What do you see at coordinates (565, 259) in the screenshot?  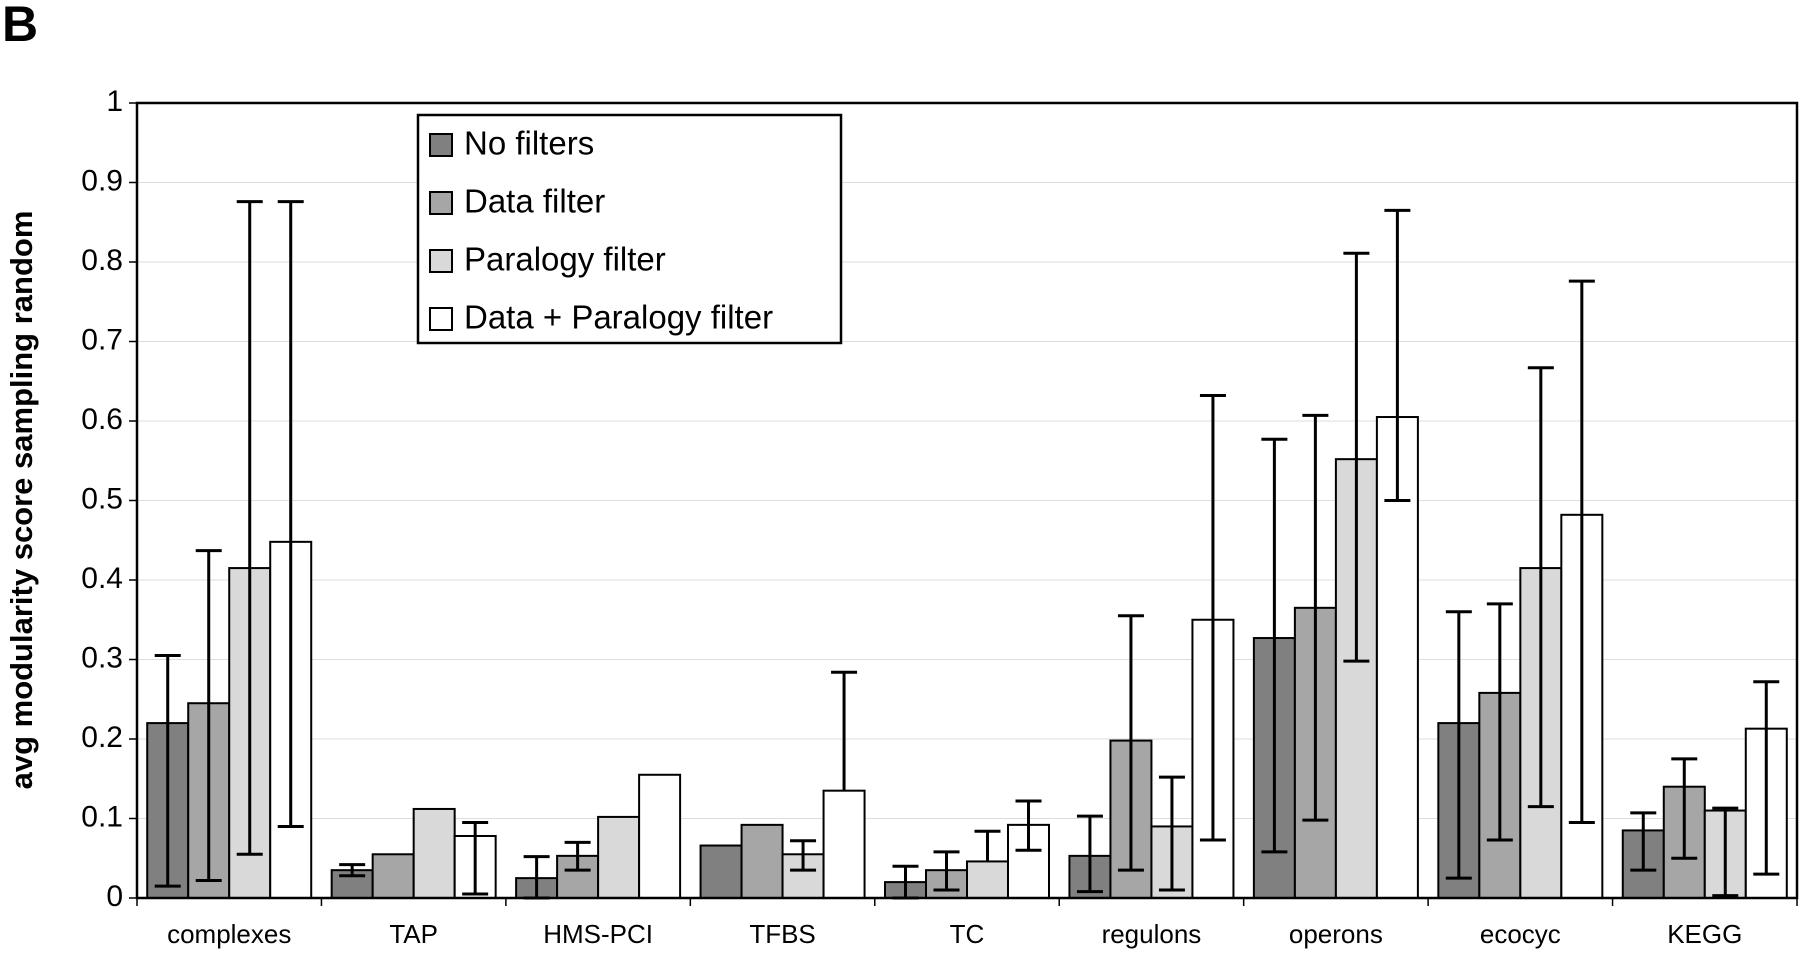 I see `legend-label: Paralogy filter` at bounding box center [565, 259].